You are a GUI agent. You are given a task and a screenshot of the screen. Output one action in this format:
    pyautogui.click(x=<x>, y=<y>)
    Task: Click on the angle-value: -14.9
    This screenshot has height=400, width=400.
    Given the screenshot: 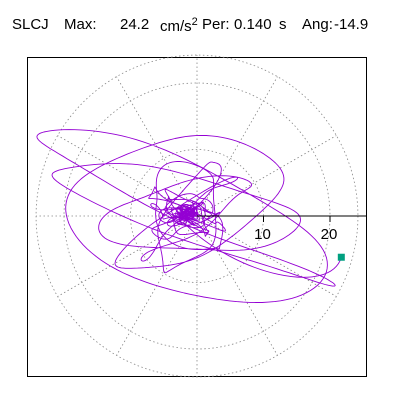 What is the action you would take?
    pyautogui.click(x=351, y=24)
    